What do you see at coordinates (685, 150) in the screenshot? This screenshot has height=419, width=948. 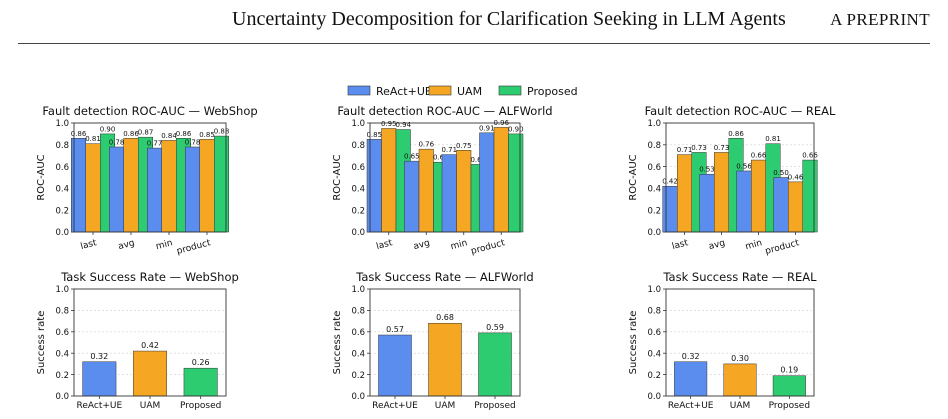 I see `bar-value-label: 0.71` at bounding box center [685, 150].